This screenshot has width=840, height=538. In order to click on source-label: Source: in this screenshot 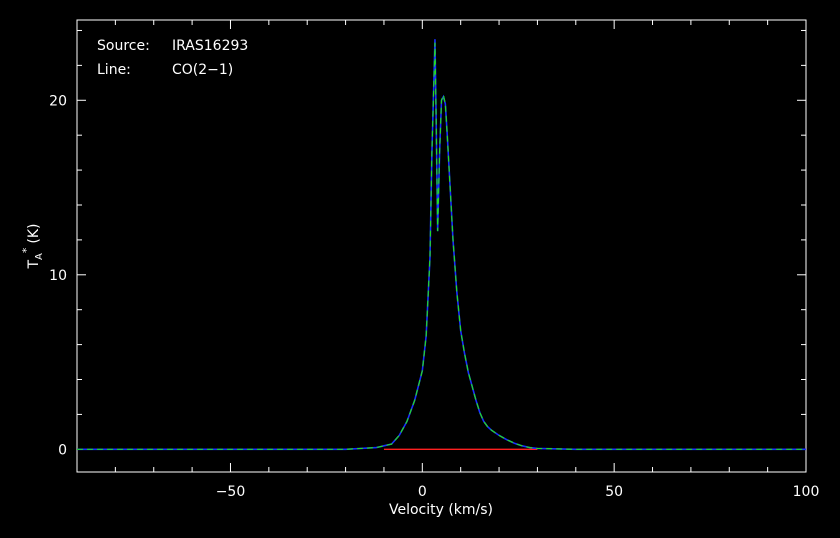, I will do `click(123, 46)`.